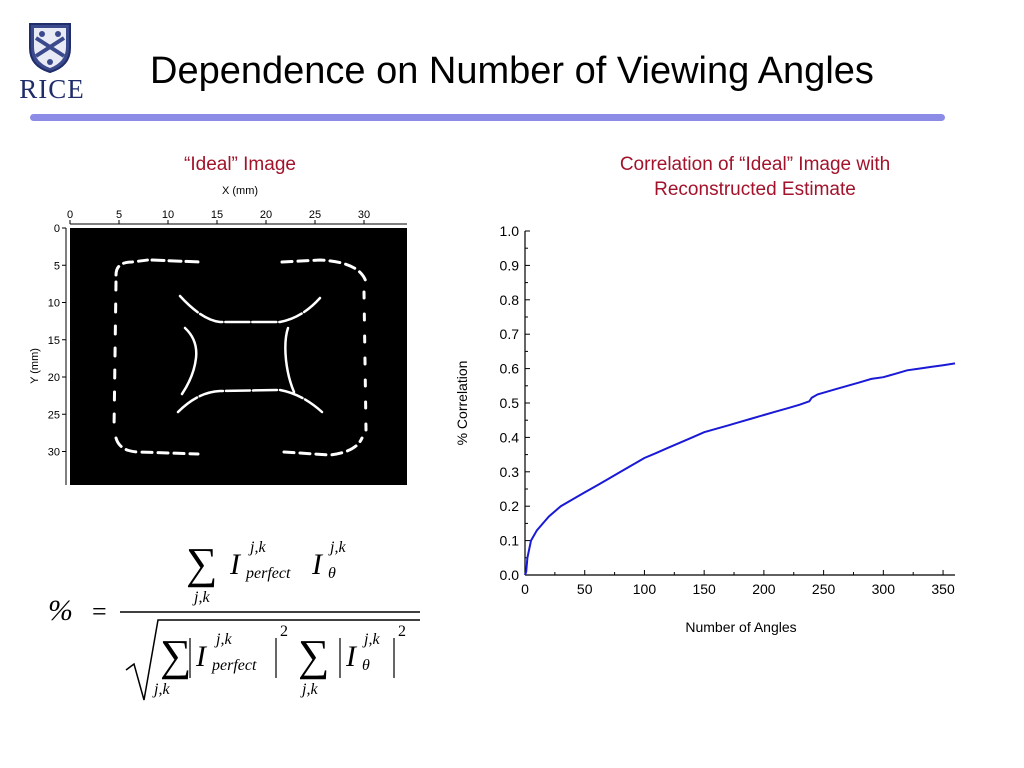 The width and height of the screenshot is (1024, 768). Describe the element at coordinates (510, 575) in the screenshot. I see `chart-y-tick-label: 0.0` at that location.